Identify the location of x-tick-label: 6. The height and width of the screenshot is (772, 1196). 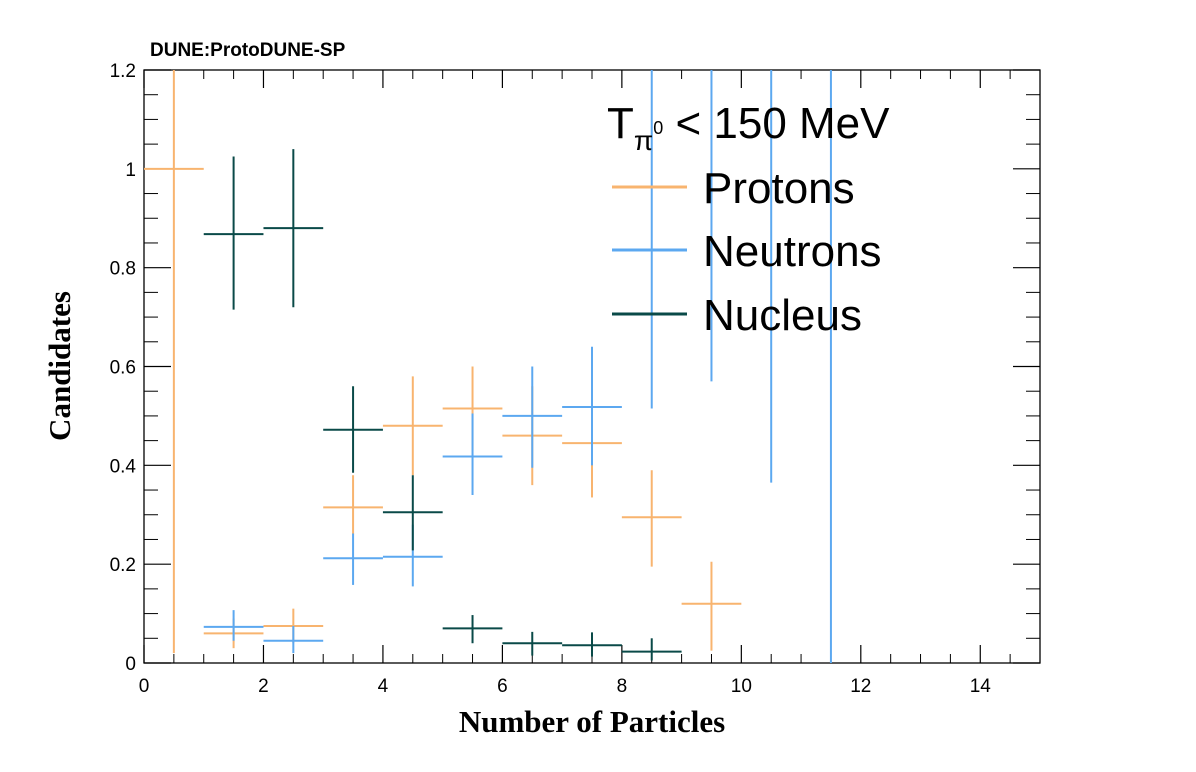
(502, 686).